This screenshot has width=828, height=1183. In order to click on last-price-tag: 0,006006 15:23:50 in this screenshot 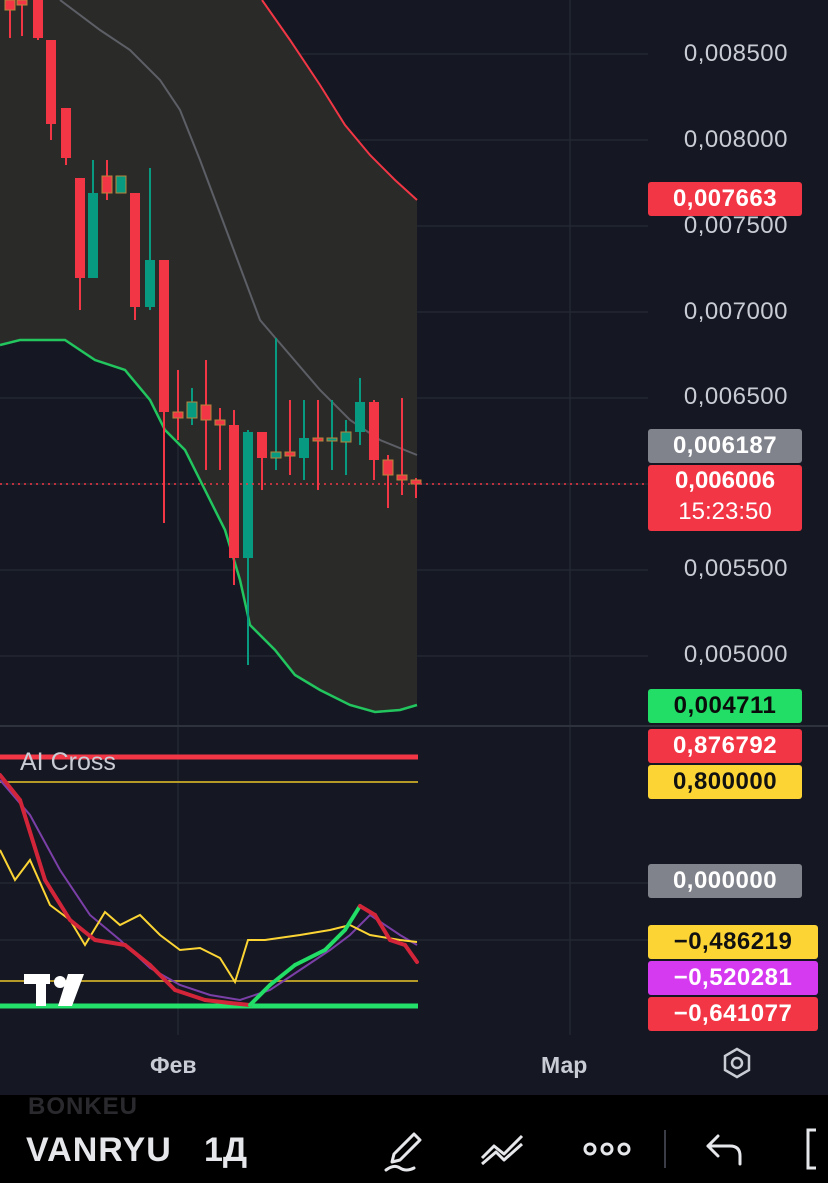, I will do `click(725, 498)`.